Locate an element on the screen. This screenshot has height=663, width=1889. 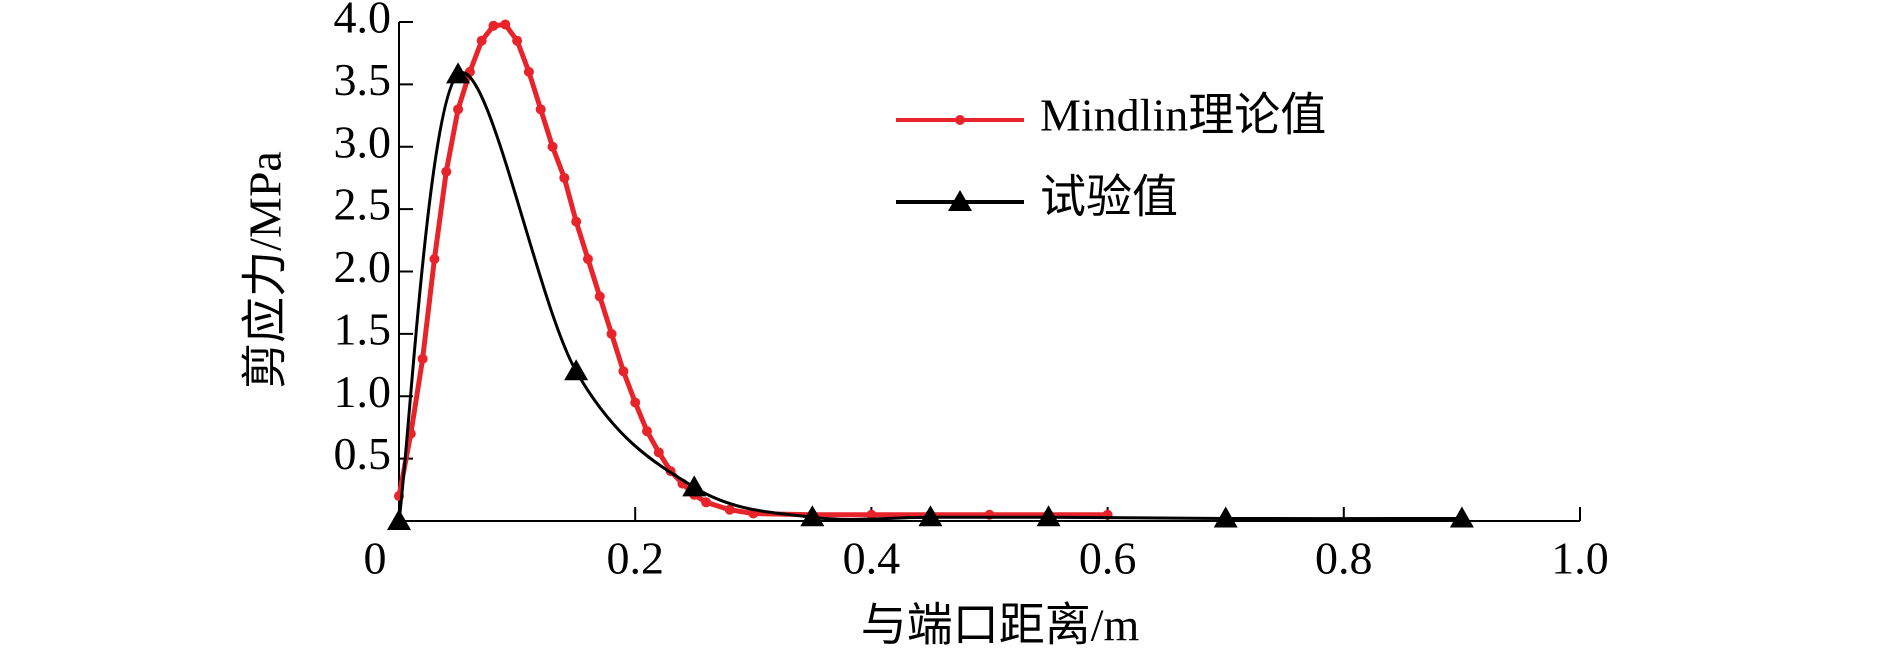
x-tick-label: 1.0 is located at coordinates (1580, 558).